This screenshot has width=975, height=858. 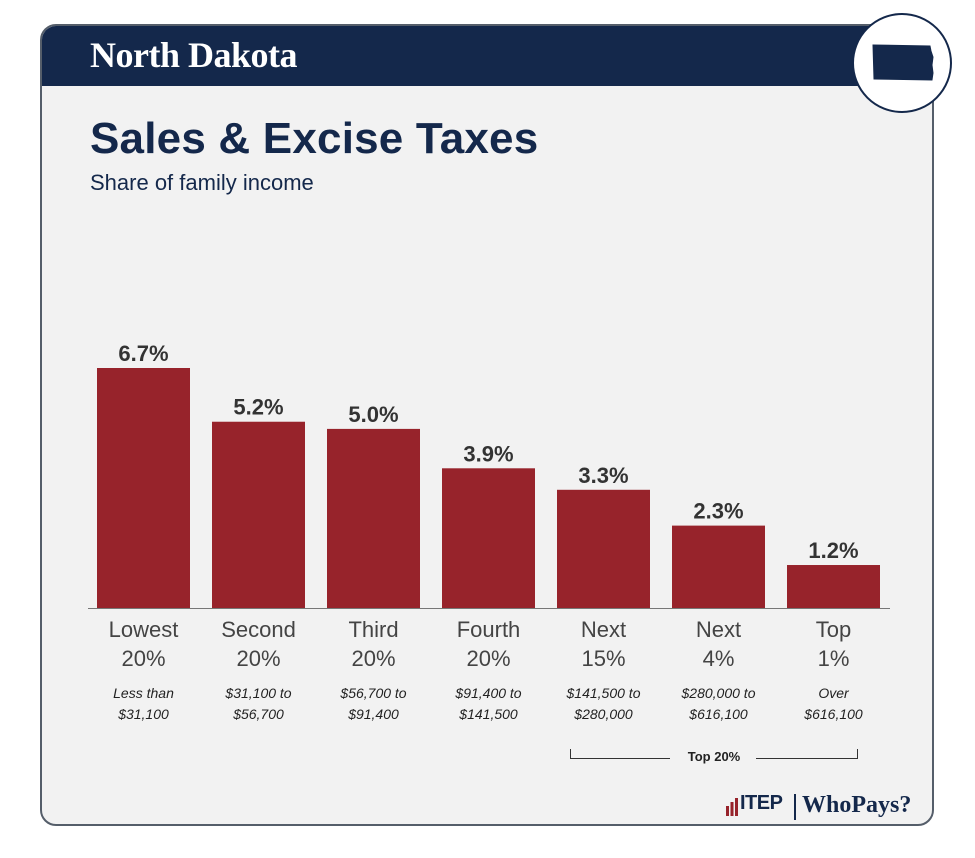 I want to click on income-range-label: $91,400 to $141,500, so click(x=488, y=703).